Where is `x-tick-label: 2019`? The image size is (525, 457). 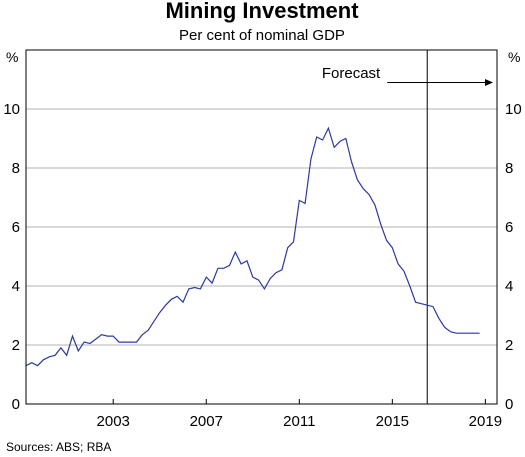
x-tick-label: 2019 is located at coordinates (485, 421).